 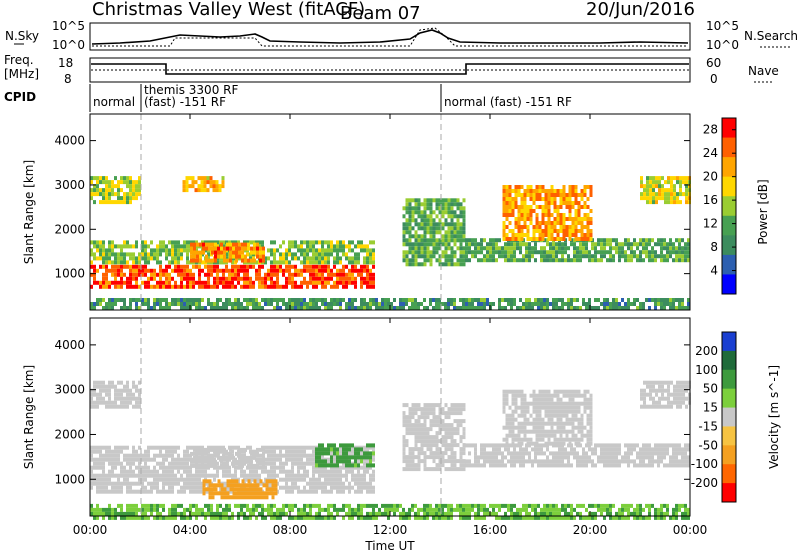 What do you see at coordinates (380, 13) in the screenshot?
I see `beam-label: Beam 07` at bounding box center [380, 13].